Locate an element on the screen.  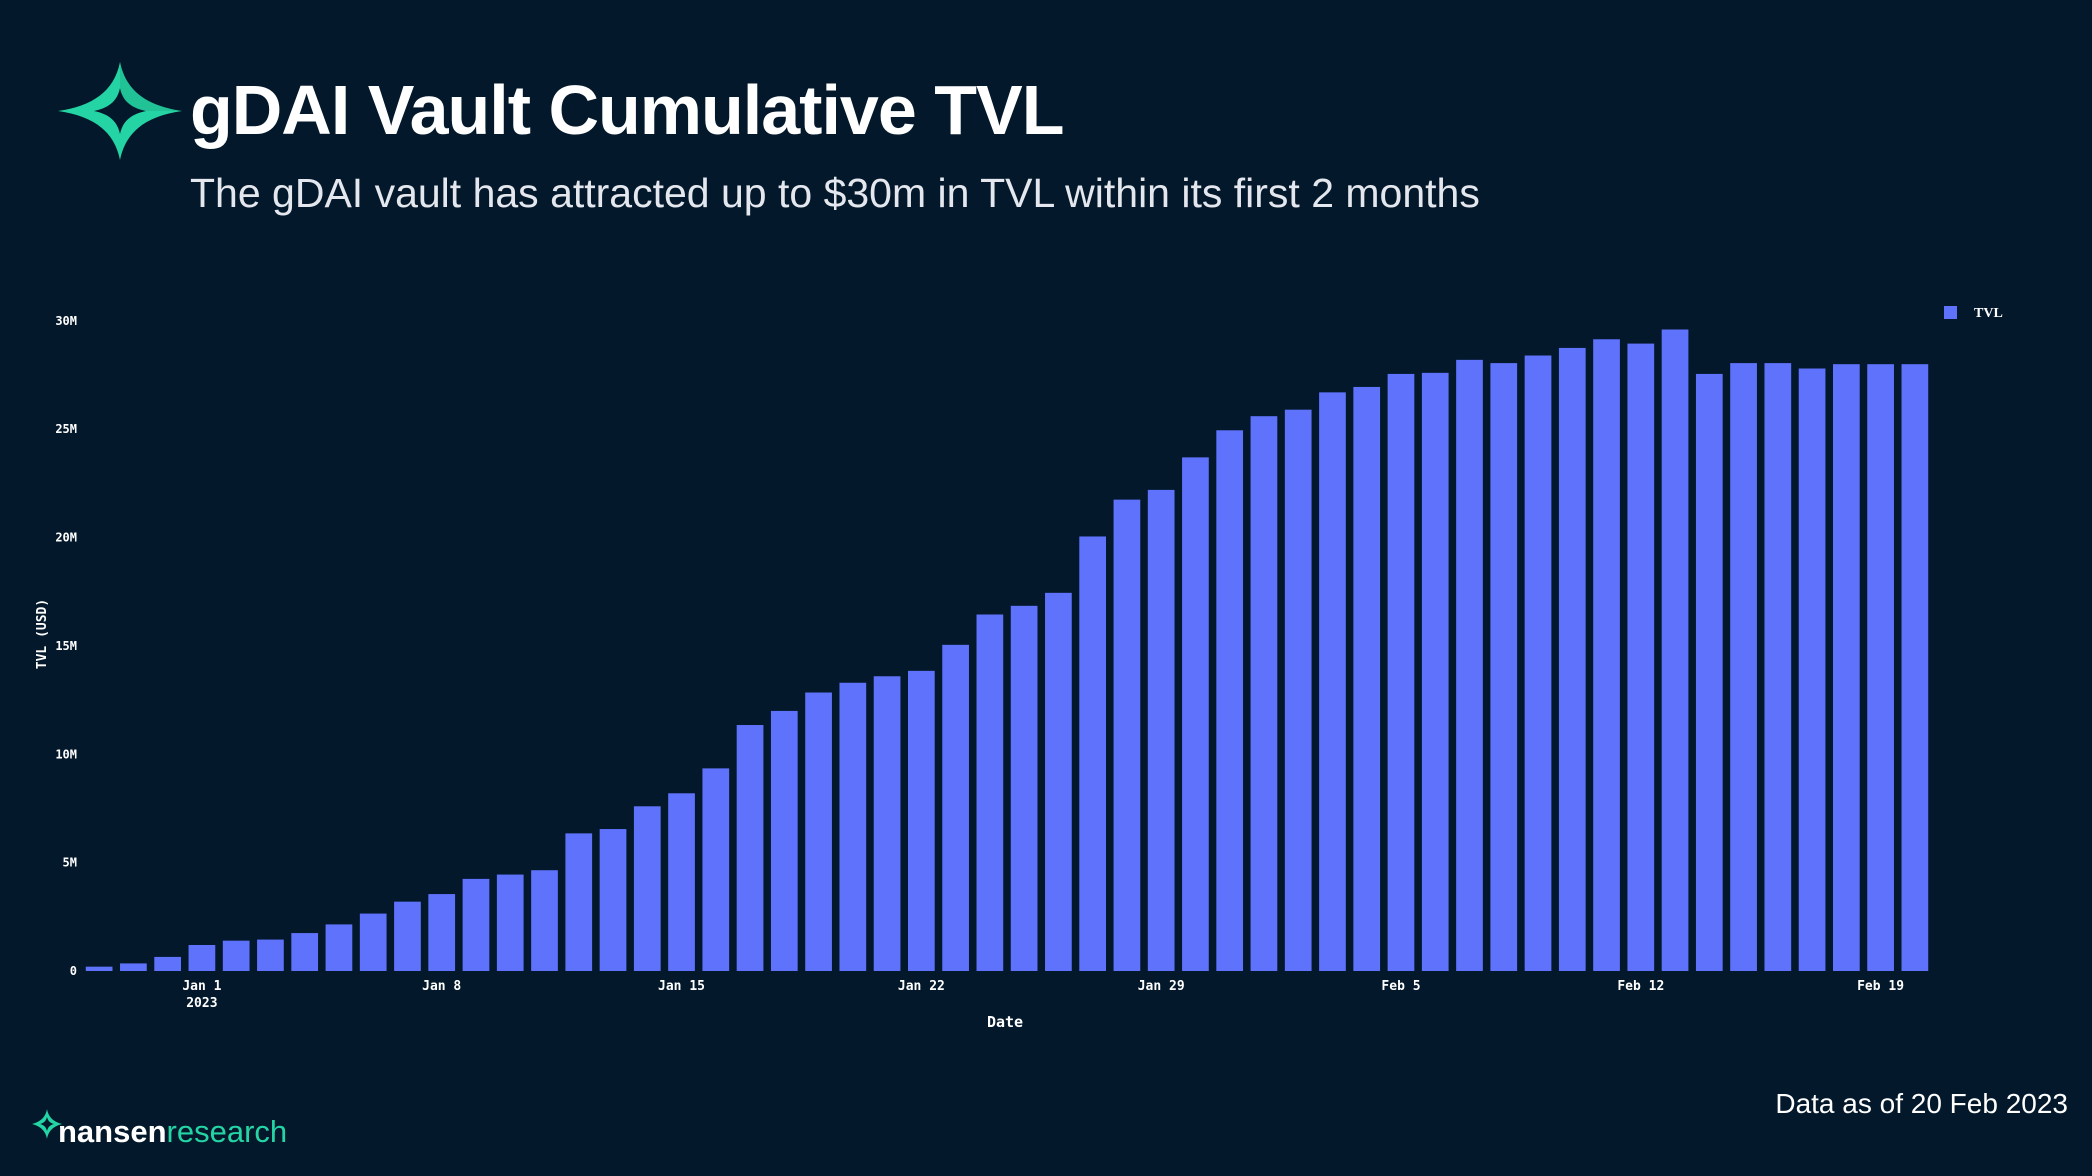
x-tick-sublabel: 2023 is located at coordinates (201, 1003).